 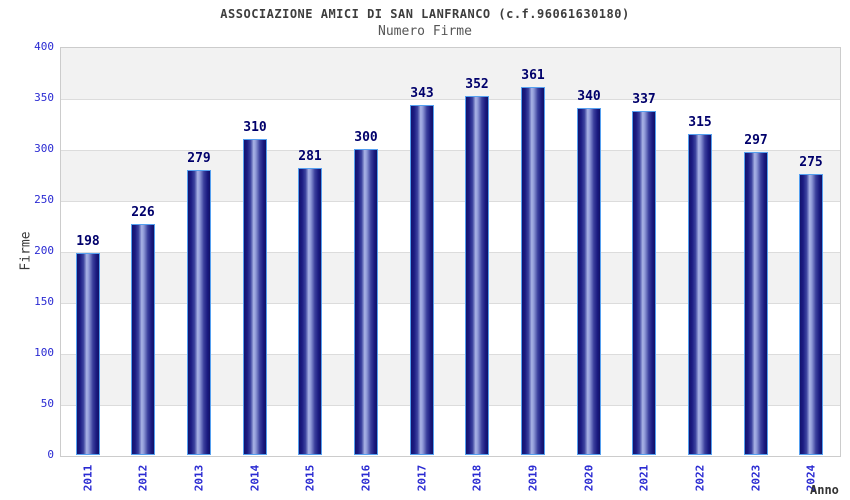 I want to click on bar-value-label: 340, so click(x=589, y=96).